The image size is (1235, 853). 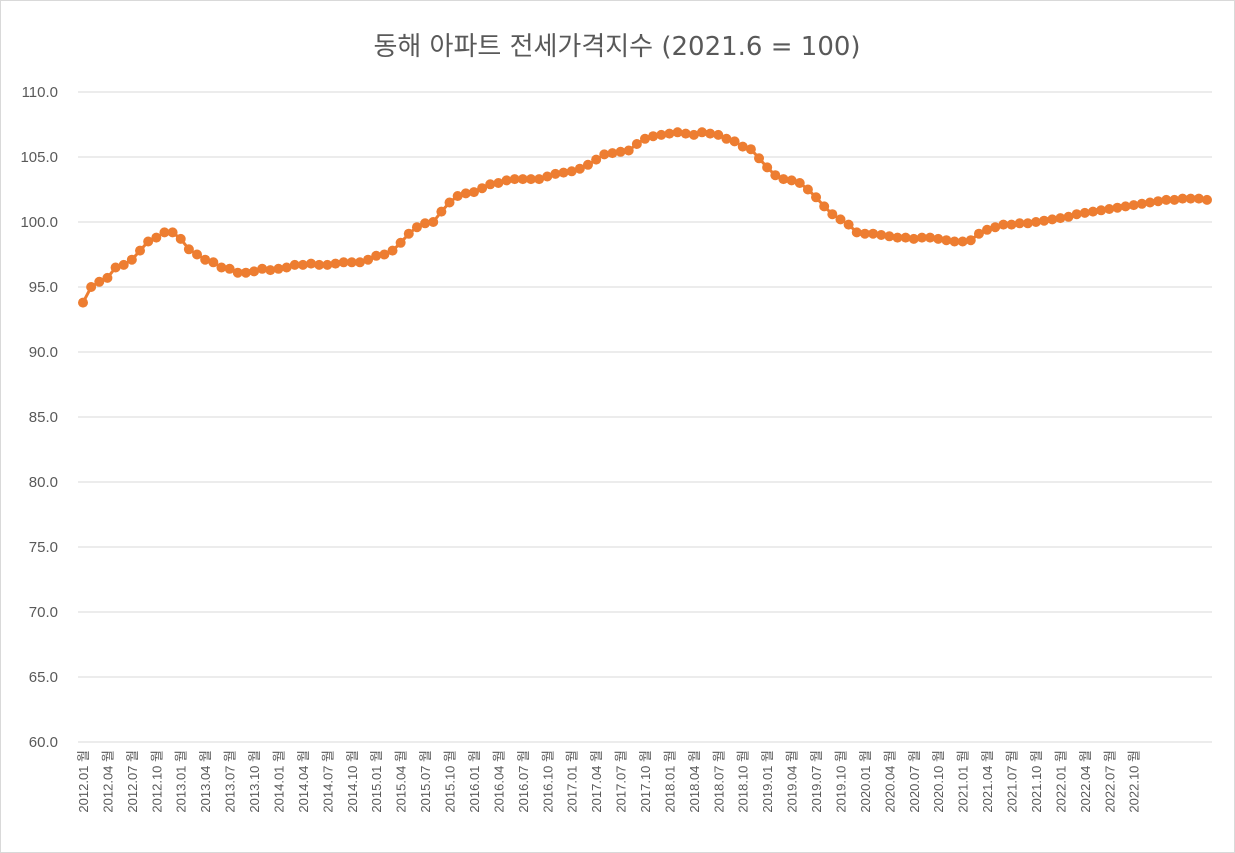 I want to click on x-tick-label: 2015.01 월, so click(x=376, y=781).